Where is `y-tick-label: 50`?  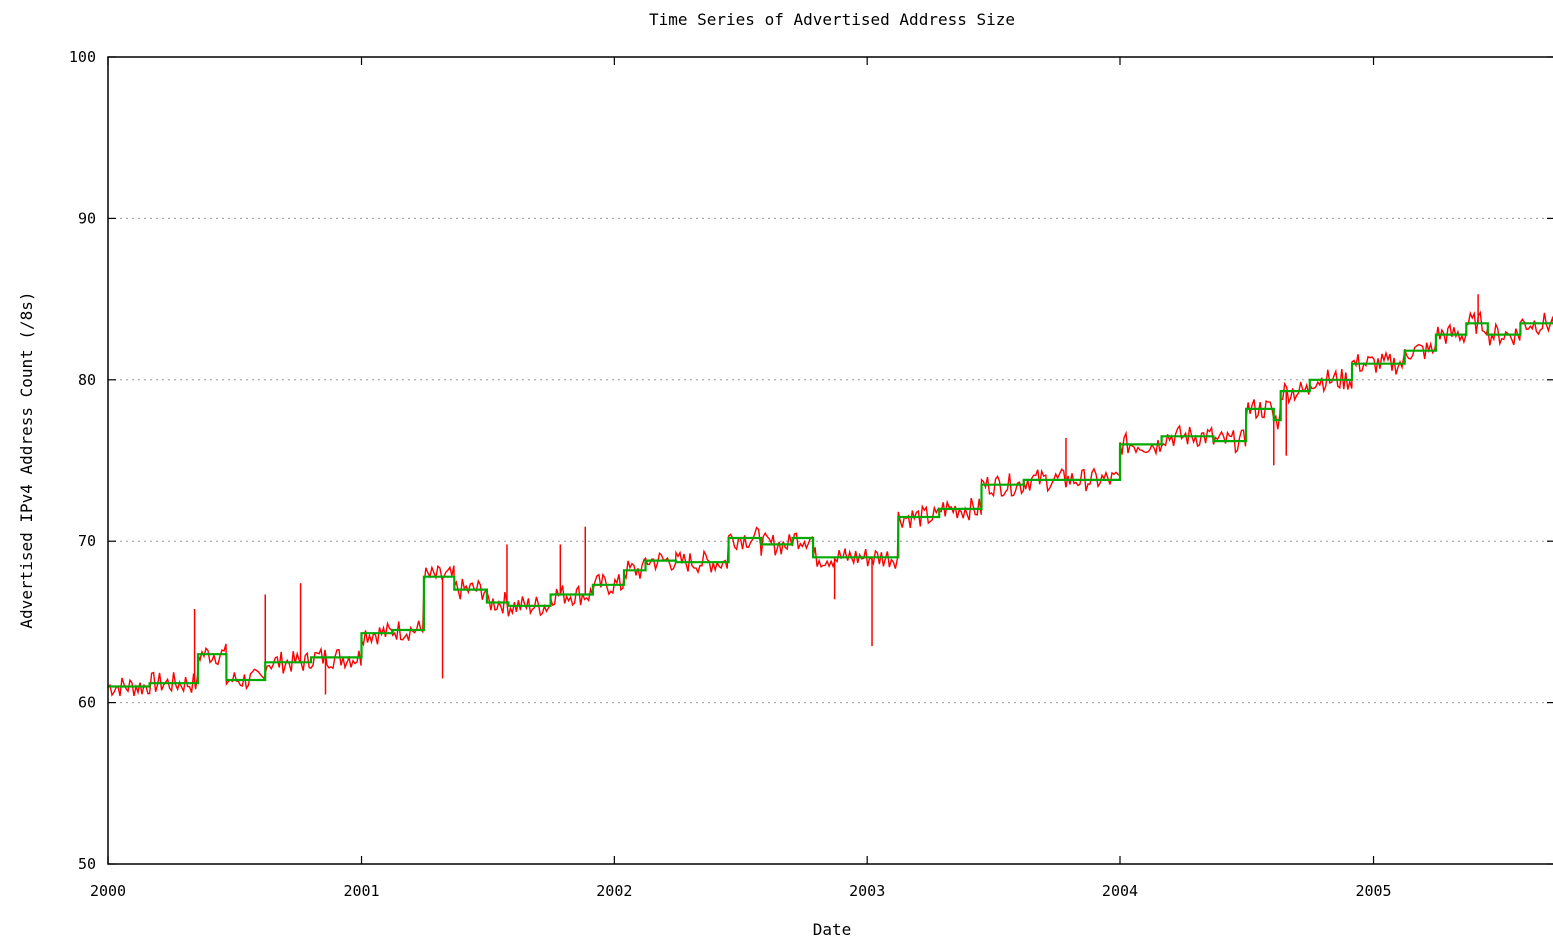
y-tick-label: 50 is located at coordinates (87, 864).